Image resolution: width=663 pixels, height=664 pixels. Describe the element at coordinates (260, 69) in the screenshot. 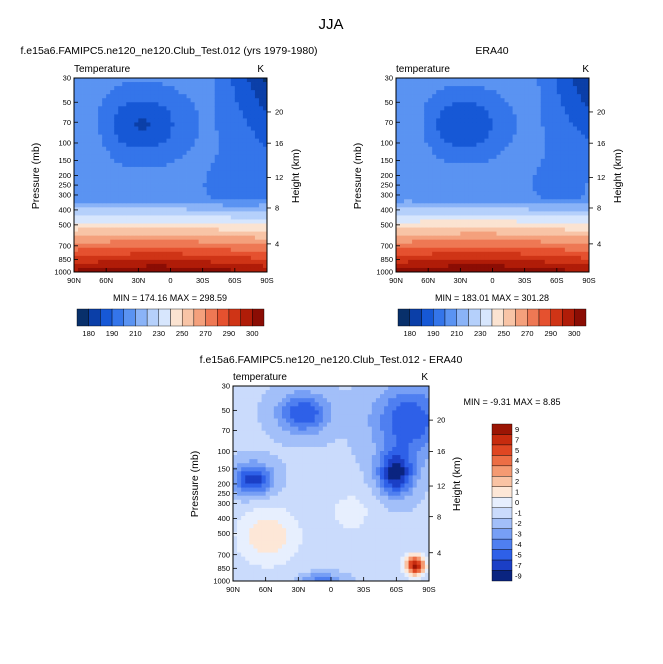

I see `panel-unit-label: K` at that location.